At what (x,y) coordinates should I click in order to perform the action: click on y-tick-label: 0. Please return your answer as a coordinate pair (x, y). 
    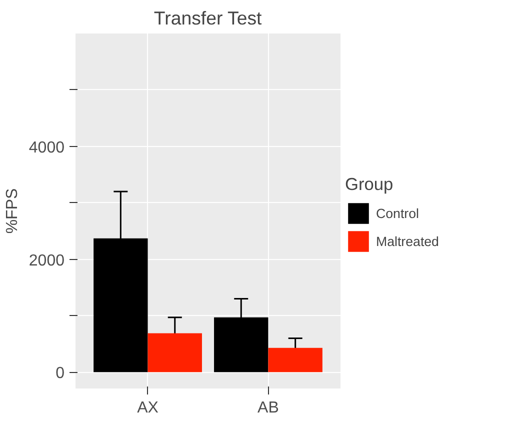
    Looking at the image, I should click on (60, 373).